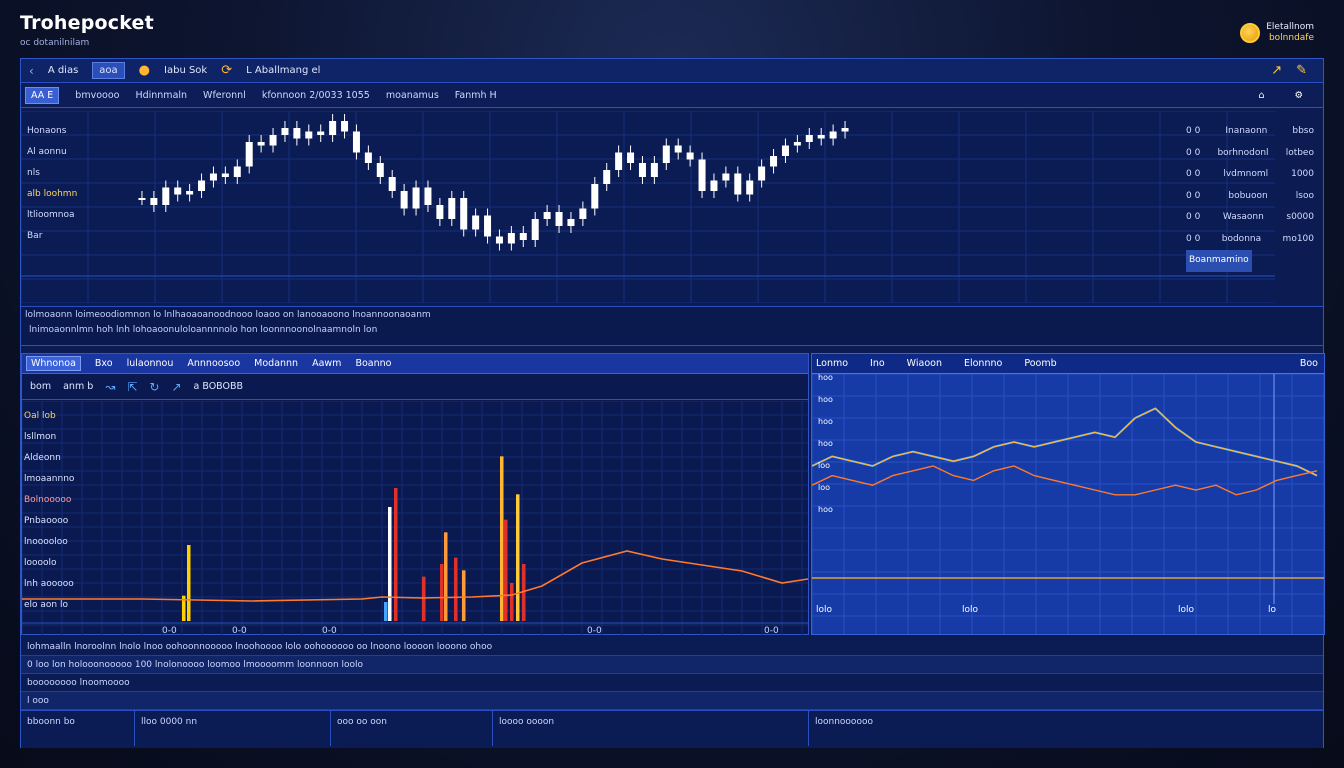 The width and height of the screenshot is (1344, 768). What do you see at coordinates (1068, 364) in the screenshot?
I see `line-chart-header: Lonmo Ino Wiaoon Elonnno Poomb Boo` at bounding box center [1068, 364].